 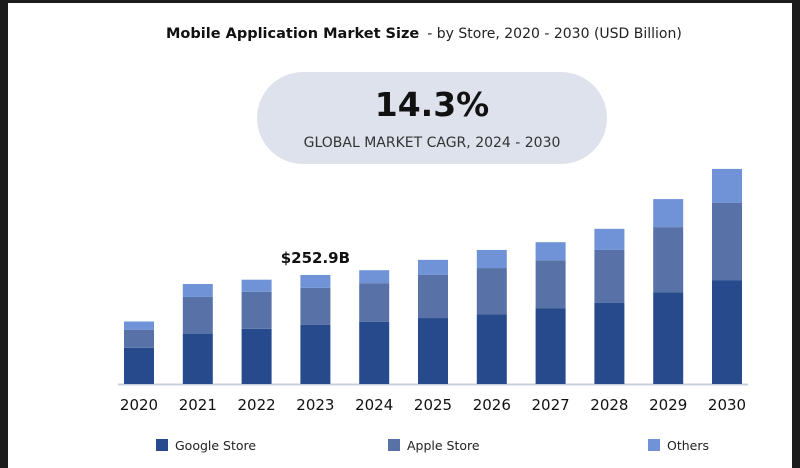 What do you see at coordinates (491, 291) in the screenshot?
I see `bar-apple-store-2026` at bounding box center [491, 291].